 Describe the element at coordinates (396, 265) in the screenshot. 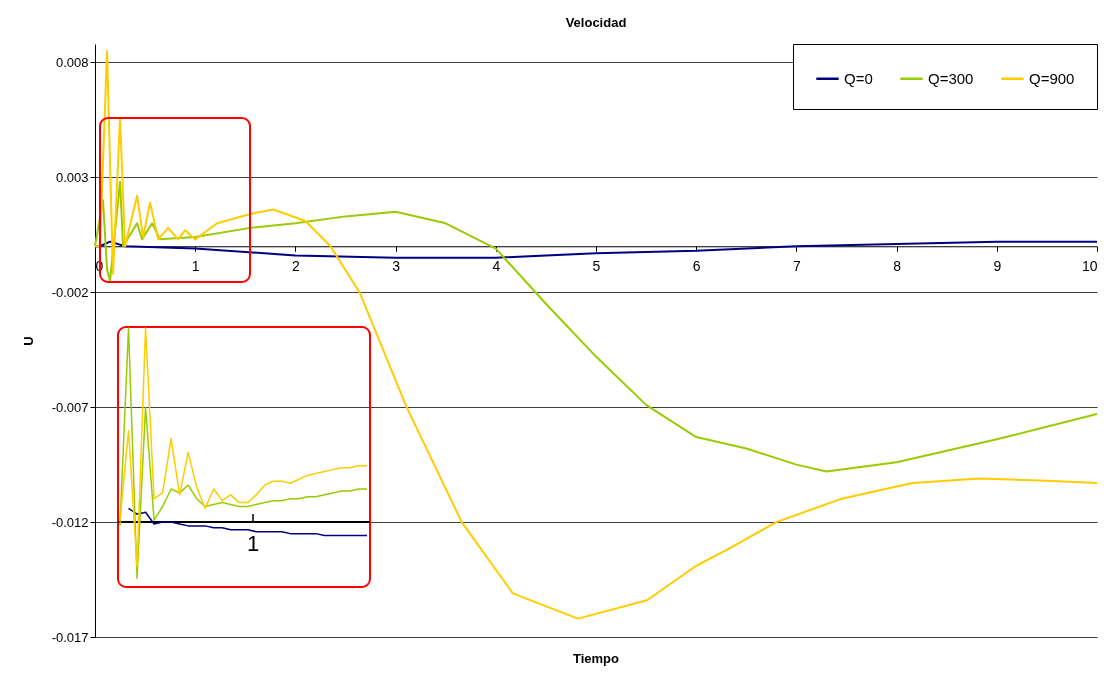

I see `x-tick-label: 3` at that location.